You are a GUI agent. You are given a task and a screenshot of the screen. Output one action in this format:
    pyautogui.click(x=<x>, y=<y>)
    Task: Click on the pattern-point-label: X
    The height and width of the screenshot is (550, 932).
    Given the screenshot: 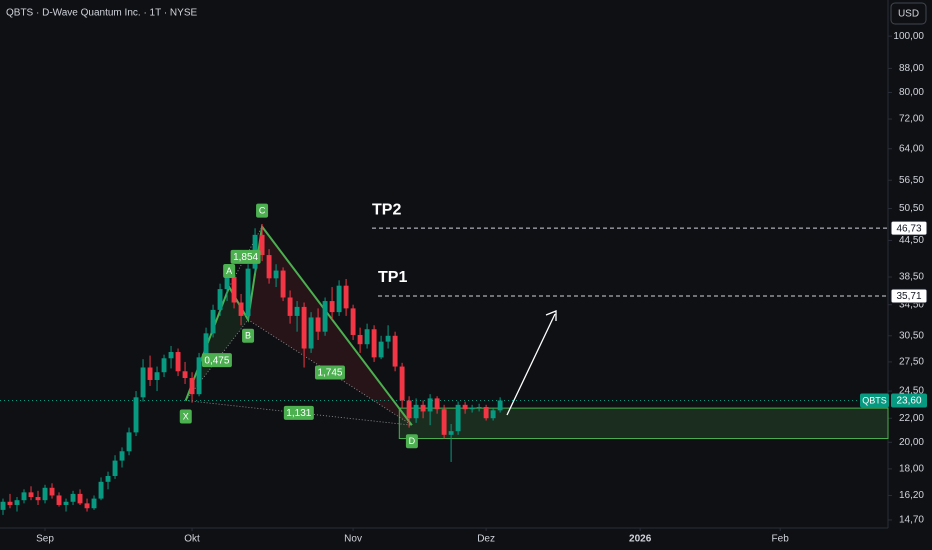 What is the action you would take?
    pyautogui.click(x=186, y=416)
    